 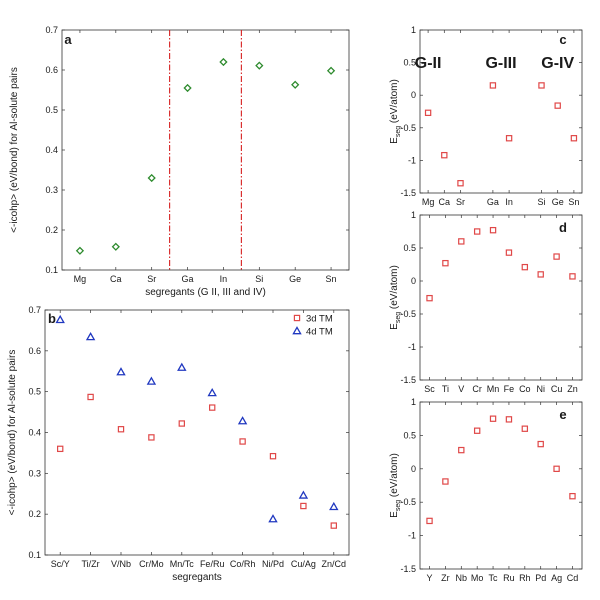 I want to click on y-axis-label: Eseg (eV/atom), so click(x=395, y=297).